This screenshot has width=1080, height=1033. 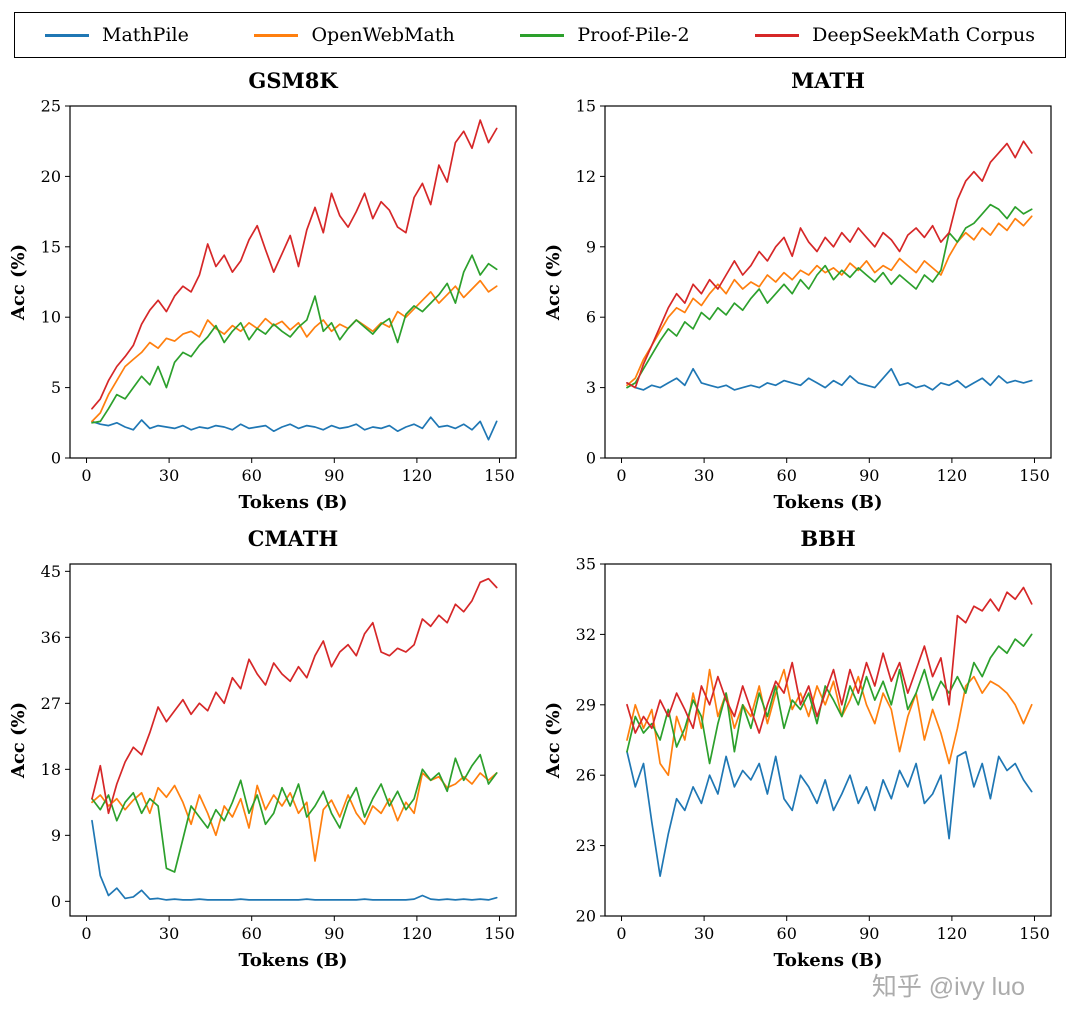 I want to click on chart-title: GSM8K, so click(x=293, y=80).